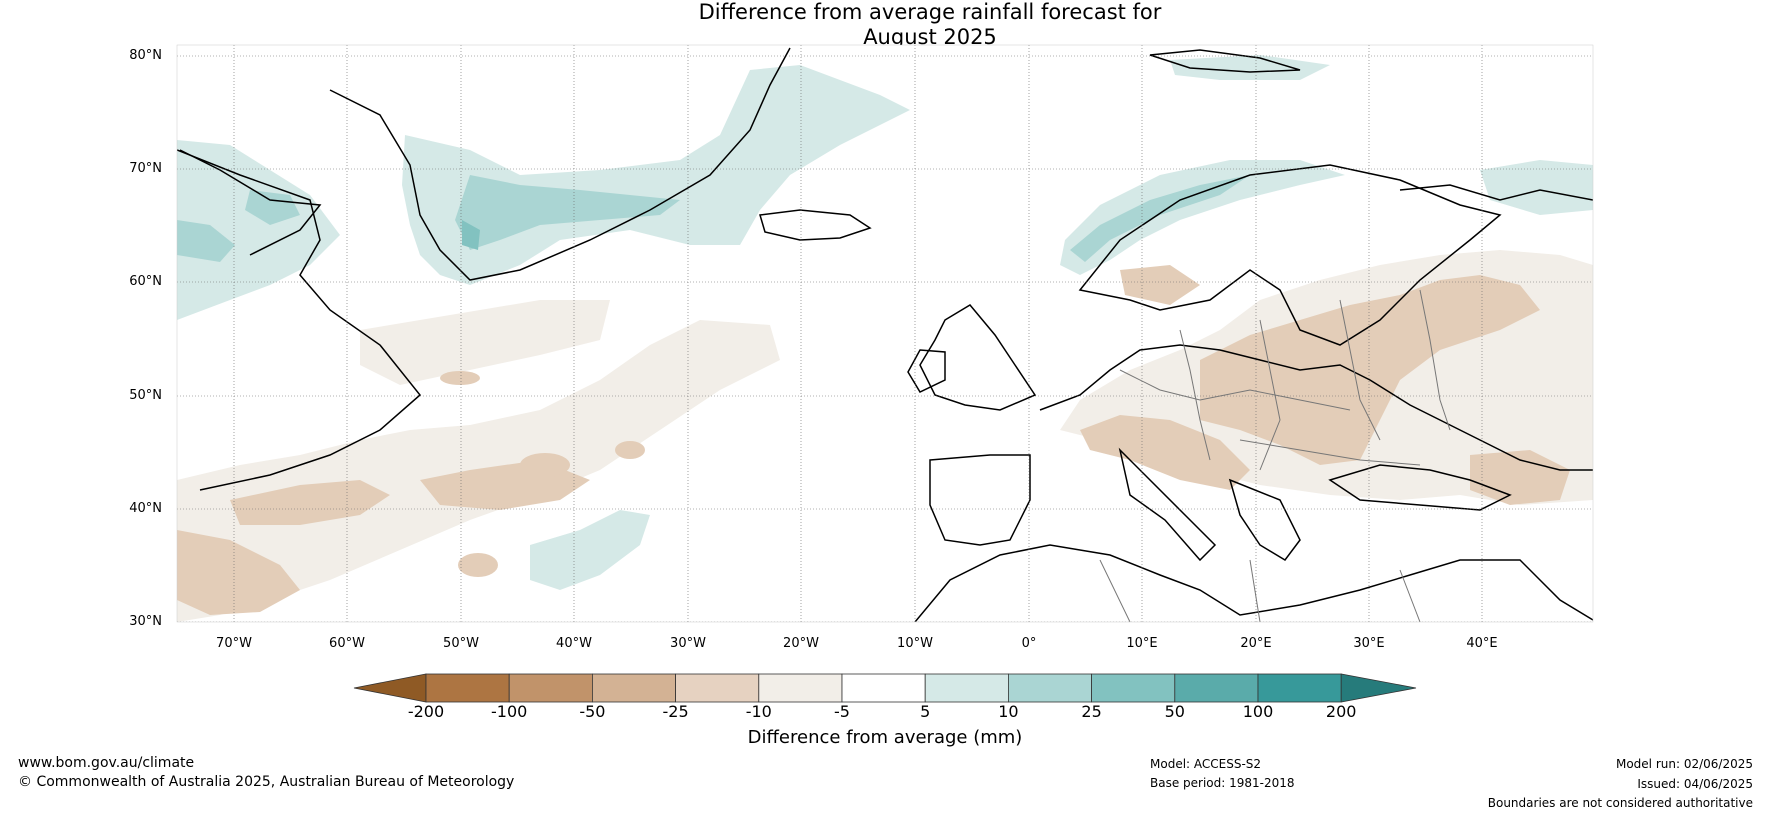  Describe the element at coordinates (238, 572) in the screenshot. I see `dry-area-southwest` at that location.